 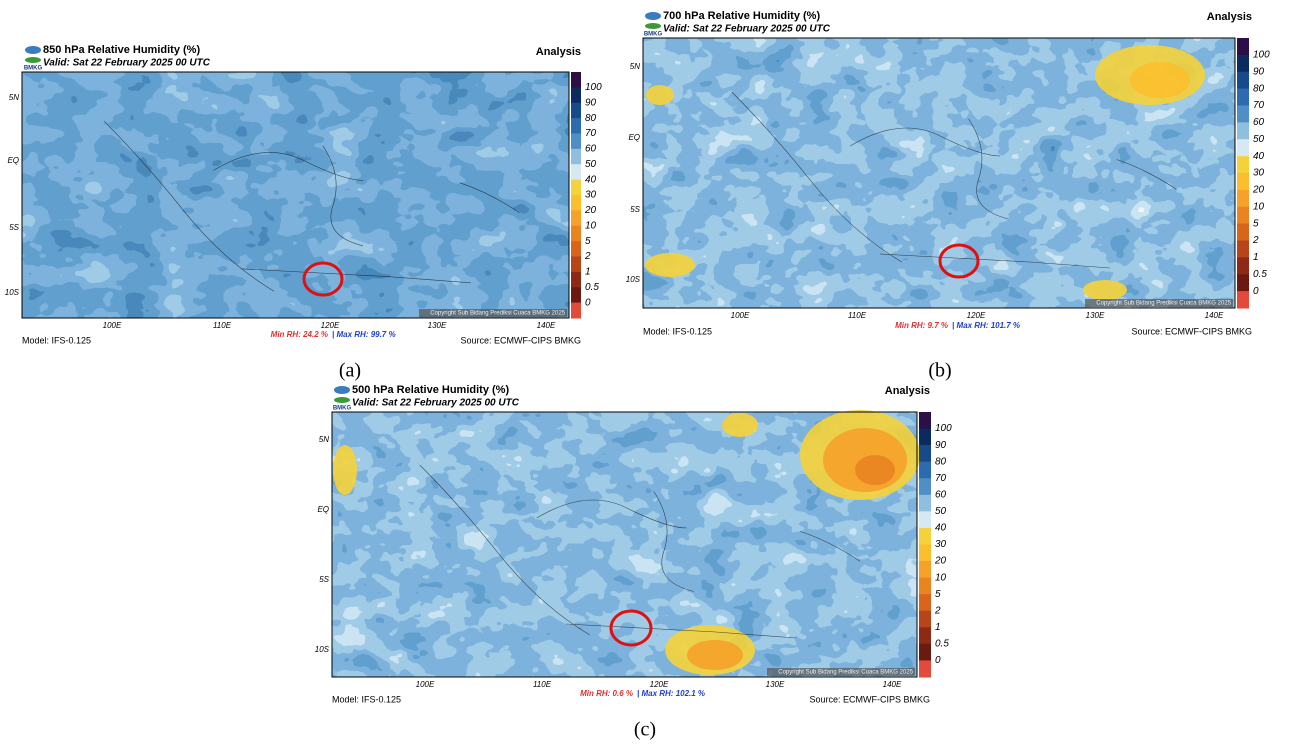 I want to click on caption: (b), so click(x=939, y=371).